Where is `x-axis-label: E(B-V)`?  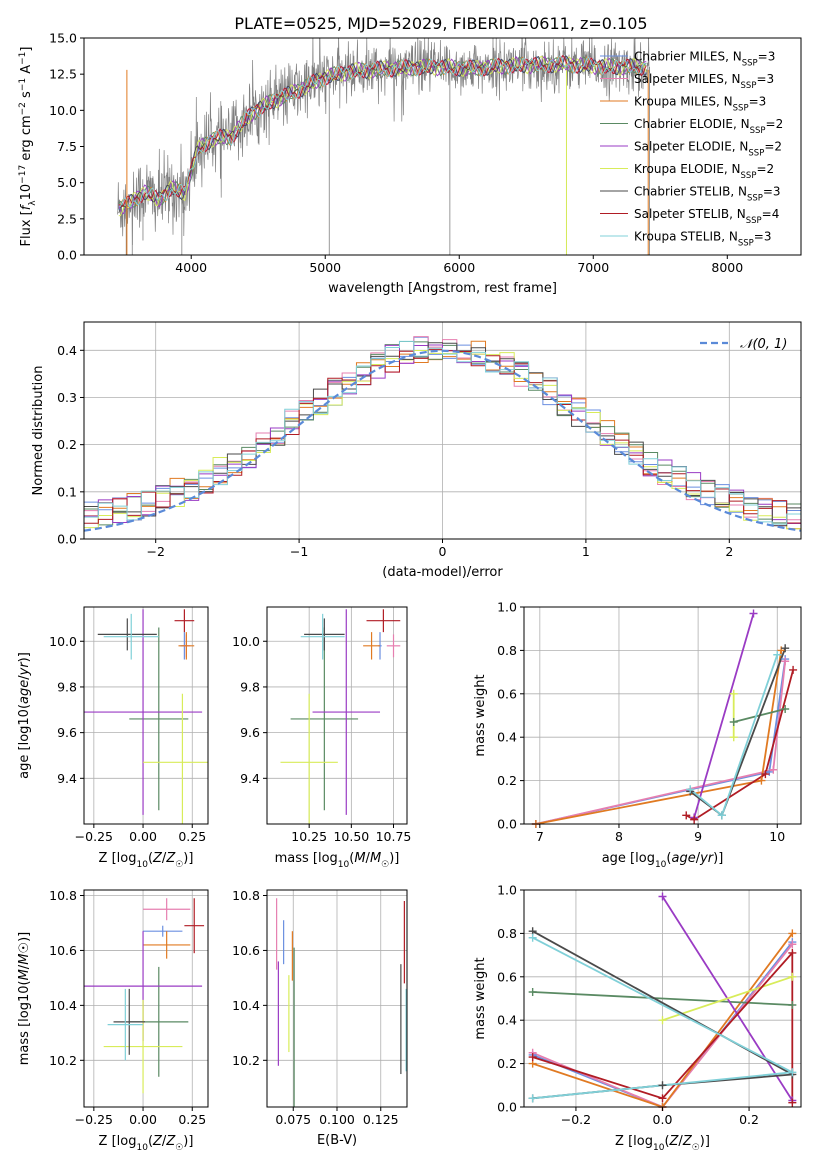 x-axis-label: E(B-V) is located at coordinates (337, 1140).